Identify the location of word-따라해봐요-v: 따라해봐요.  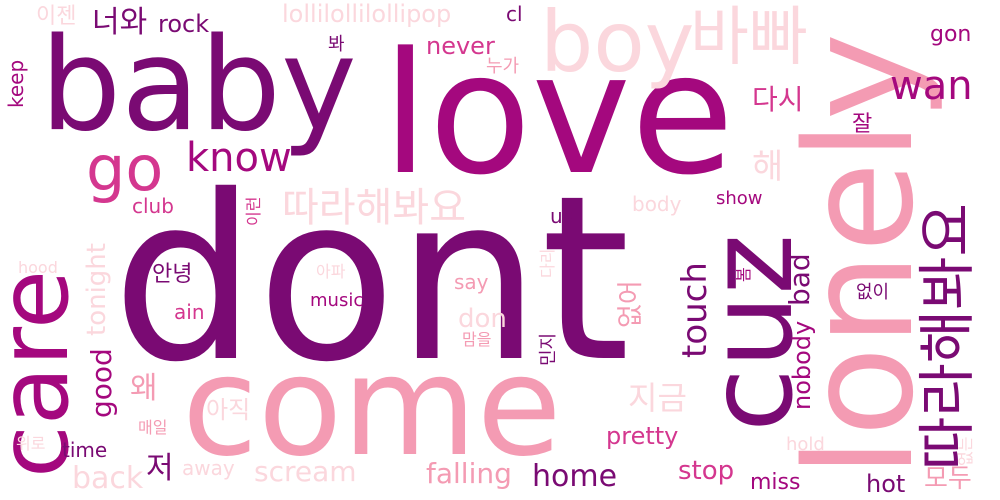
(947, 336).